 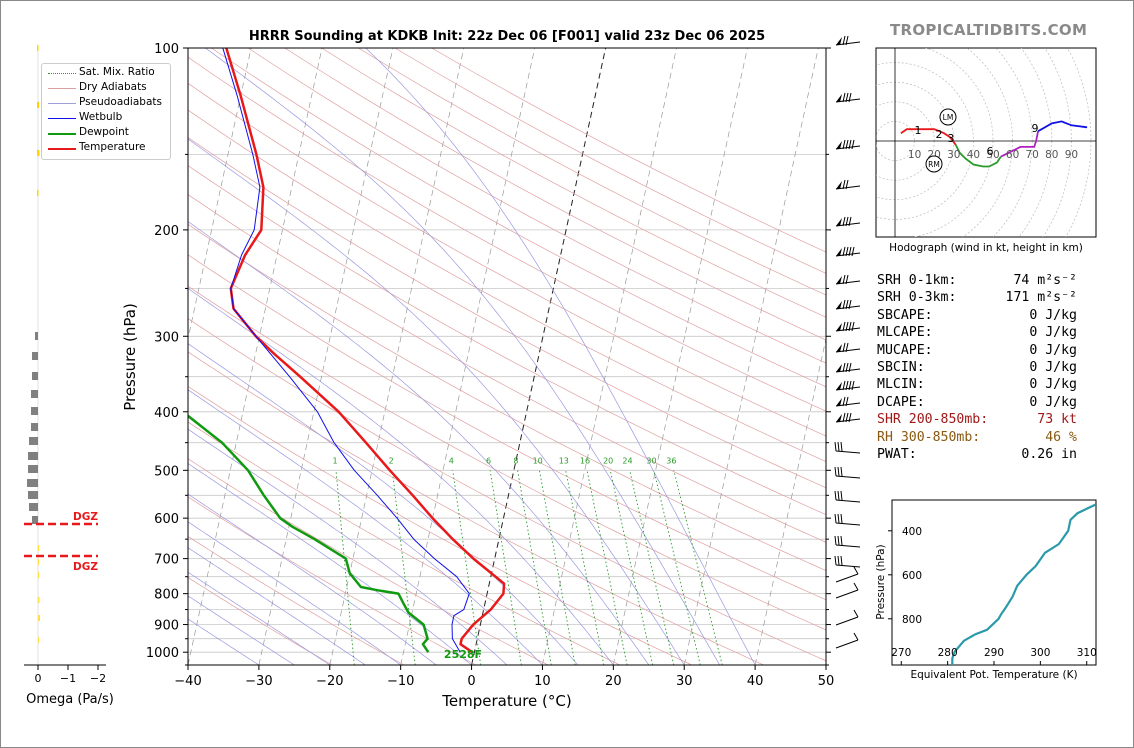 What do you see at coordinates (953, 155) in the screenshot?
I see `hodograph-ring-label: 30` at bounding box center [953, 155].